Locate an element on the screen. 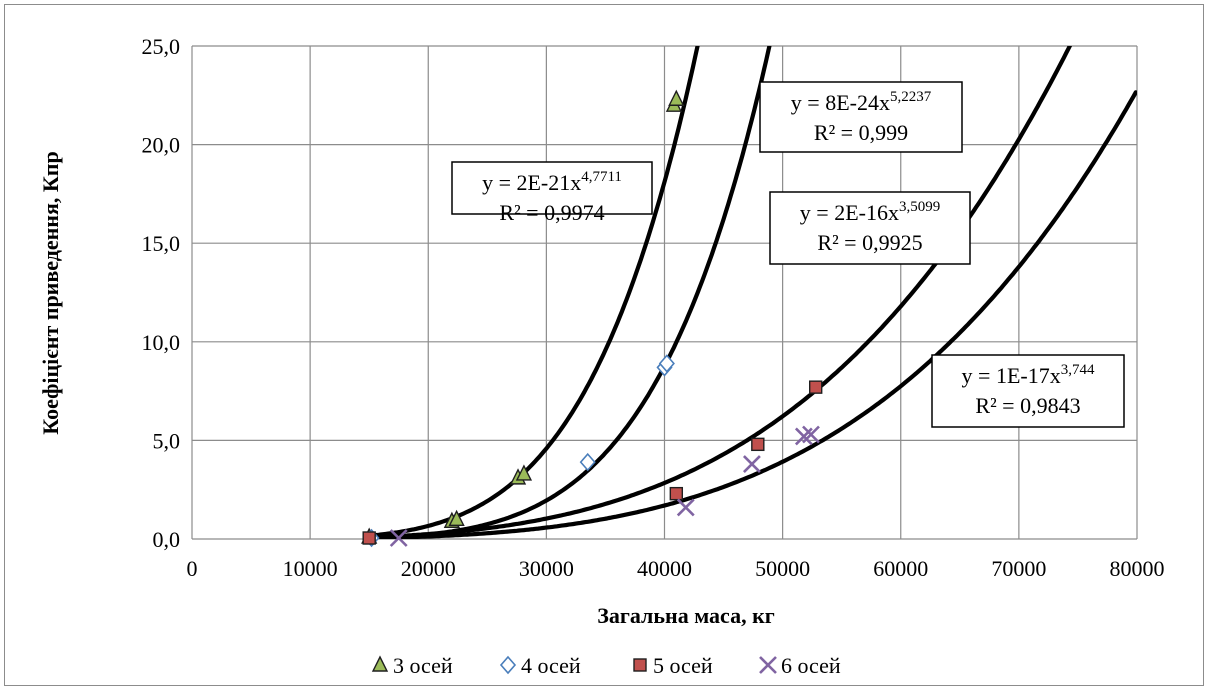  y-tick-label: 20,0 is located at coordinates (161, 145).